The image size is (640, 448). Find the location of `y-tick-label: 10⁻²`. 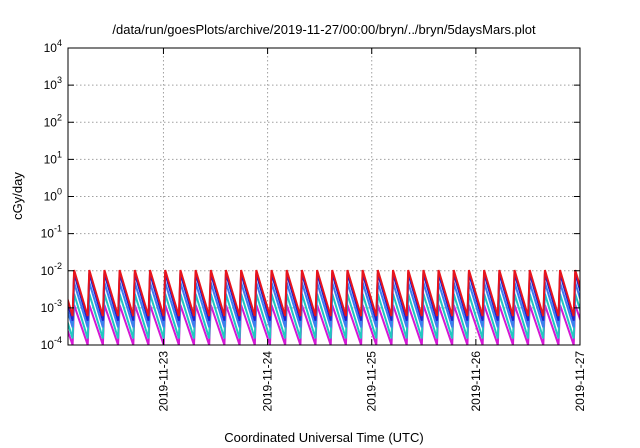

y-tick-label: 10⁻² is located at coordinates (51, 269).